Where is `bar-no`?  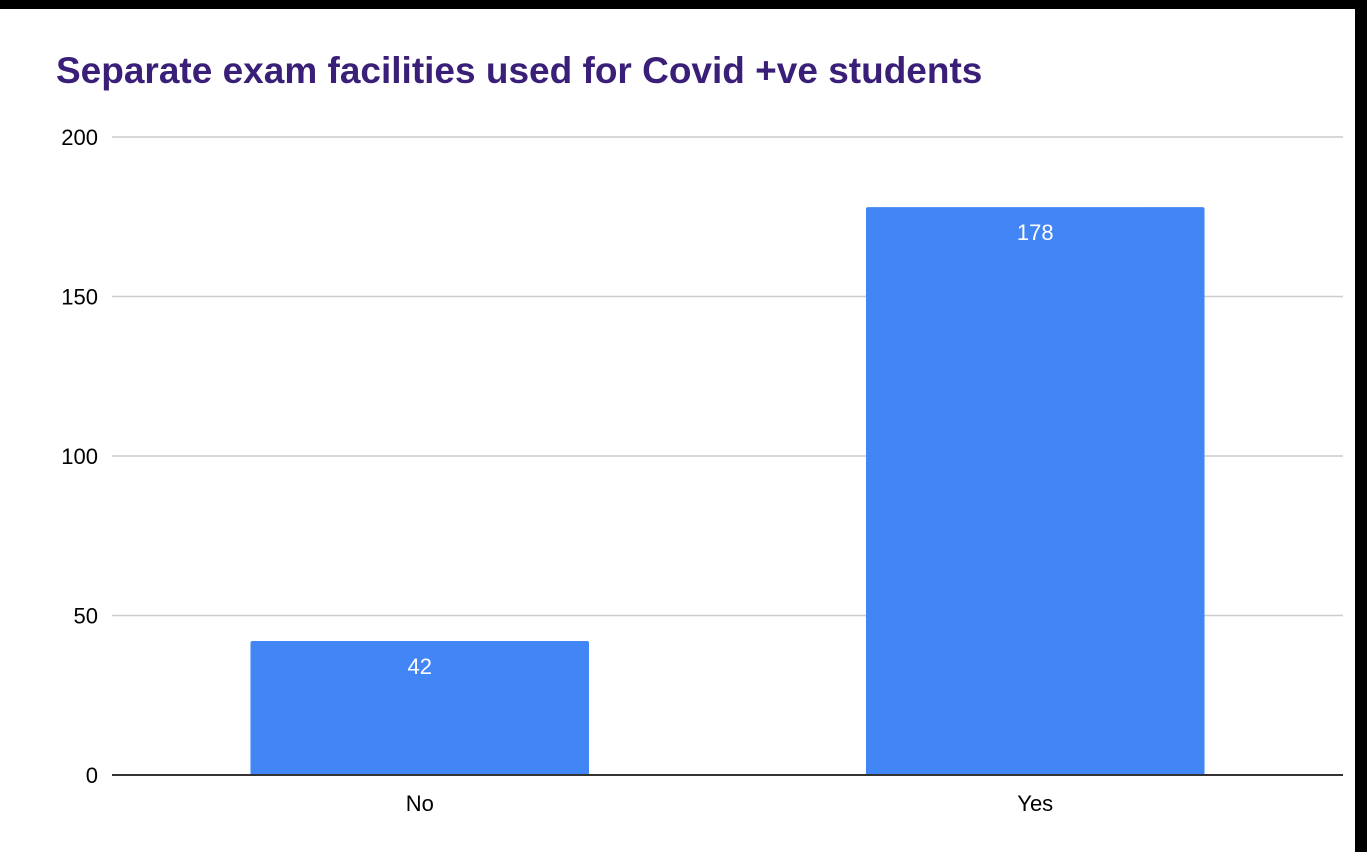 bar-no is located at coordinates (420, 708).